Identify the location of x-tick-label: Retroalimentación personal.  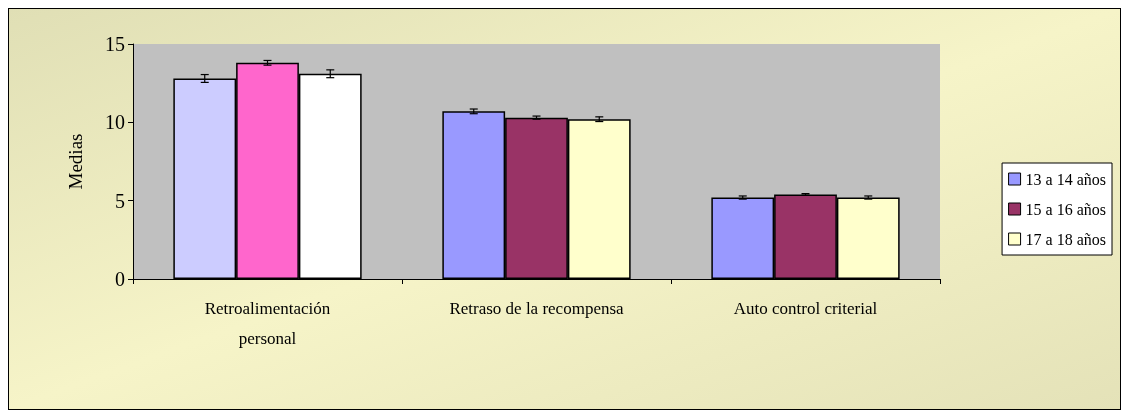
(267, 323).